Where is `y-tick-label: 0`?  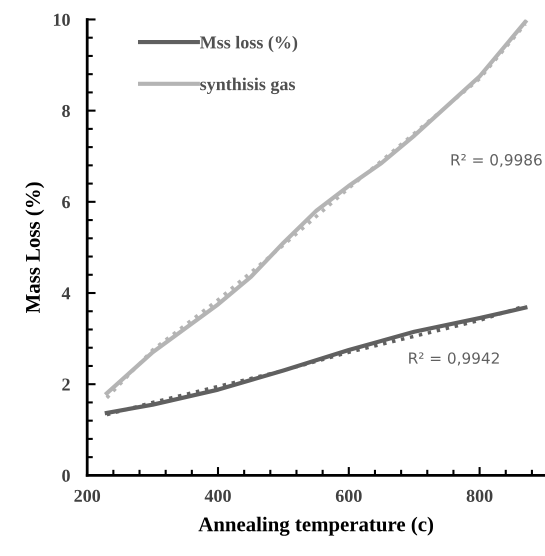
y-tick-label: 0 is located at coordinates (66, 476).